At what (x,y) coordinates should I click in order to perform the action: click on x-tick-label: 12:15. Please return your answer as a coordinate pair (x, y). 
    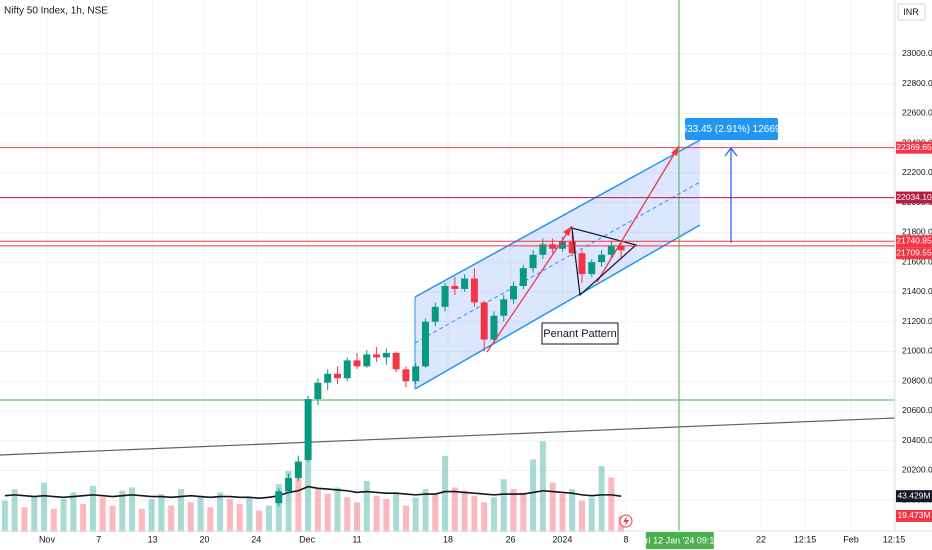
    Looking at the image, I should click on (805, 539).